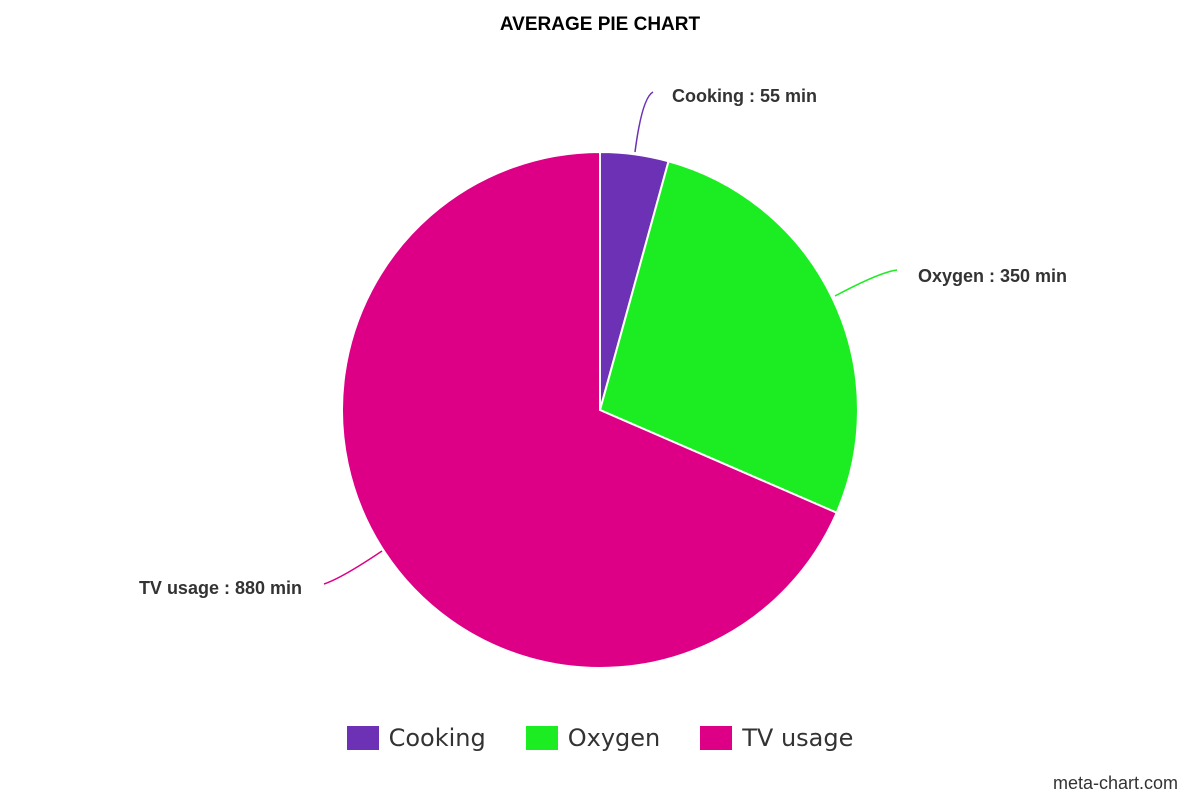 This screenshot has width=1200, height=800. What do you see at coordinates (1115, 783) in the screenshot?
I see `credit-link: meta-chart.com` at bounding box center [1115, 783].